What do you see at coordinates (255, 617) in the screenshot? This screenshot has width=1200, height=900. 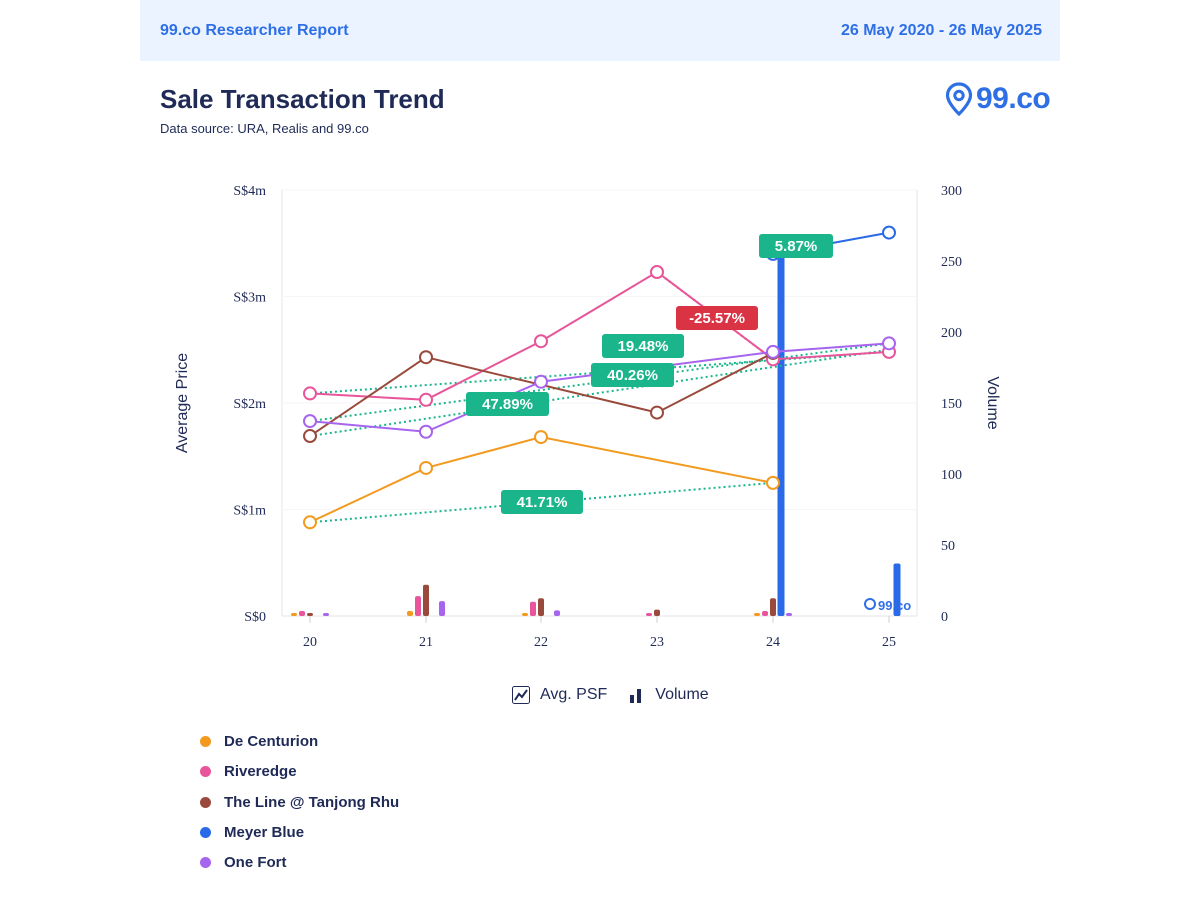 I see `y-left-tick-label: S$0` at bounding box center [255, 617].